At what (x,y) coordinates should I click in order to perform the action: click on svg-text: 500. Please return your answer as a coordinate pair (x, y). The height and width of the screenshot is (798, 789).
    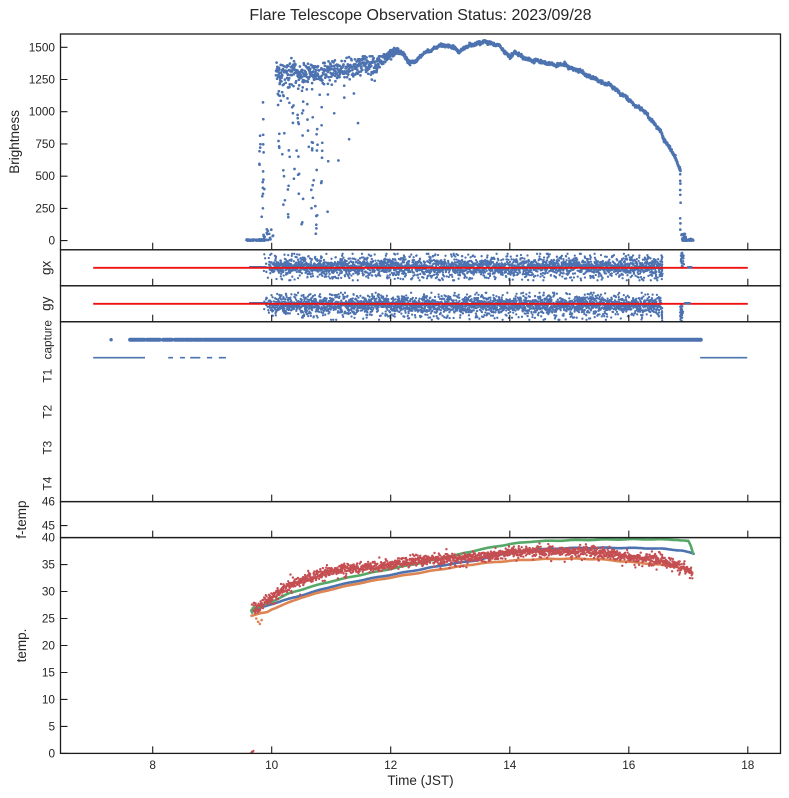
    Looking at the image, I should click on (45, 176).